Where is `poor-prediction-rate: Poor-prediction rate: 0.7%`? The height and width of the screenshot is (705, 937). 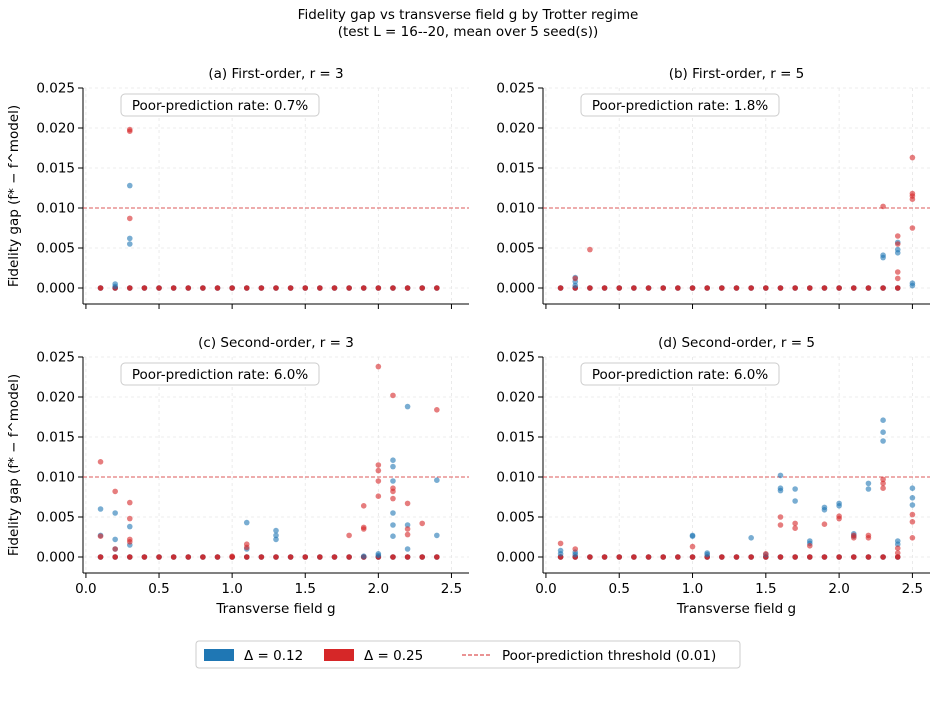
poor-prediction-rate: Poor-prediction rate: 0.7% is located at coordinates (220, 106).